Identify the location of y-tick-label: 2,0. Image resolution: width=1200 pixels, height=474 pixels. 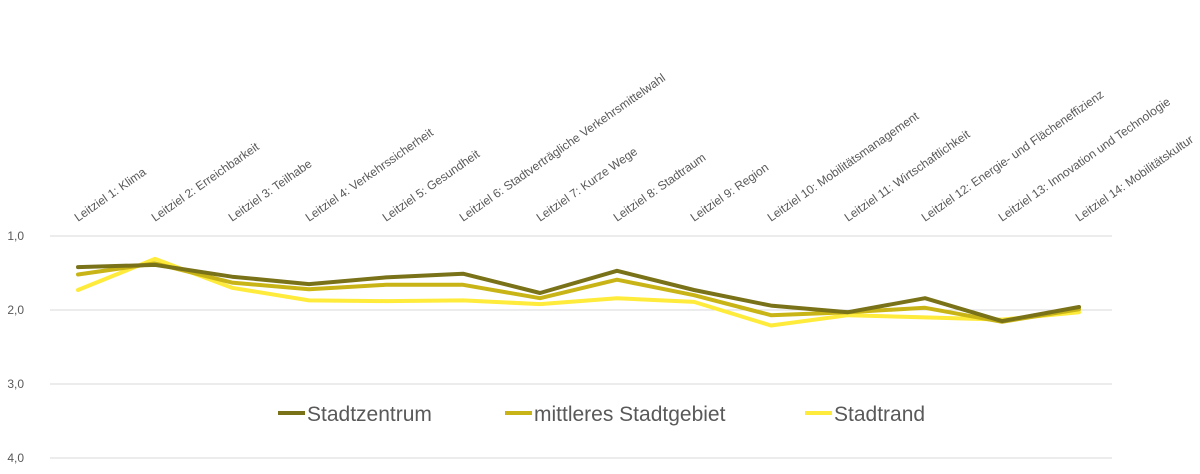
(15, 310).